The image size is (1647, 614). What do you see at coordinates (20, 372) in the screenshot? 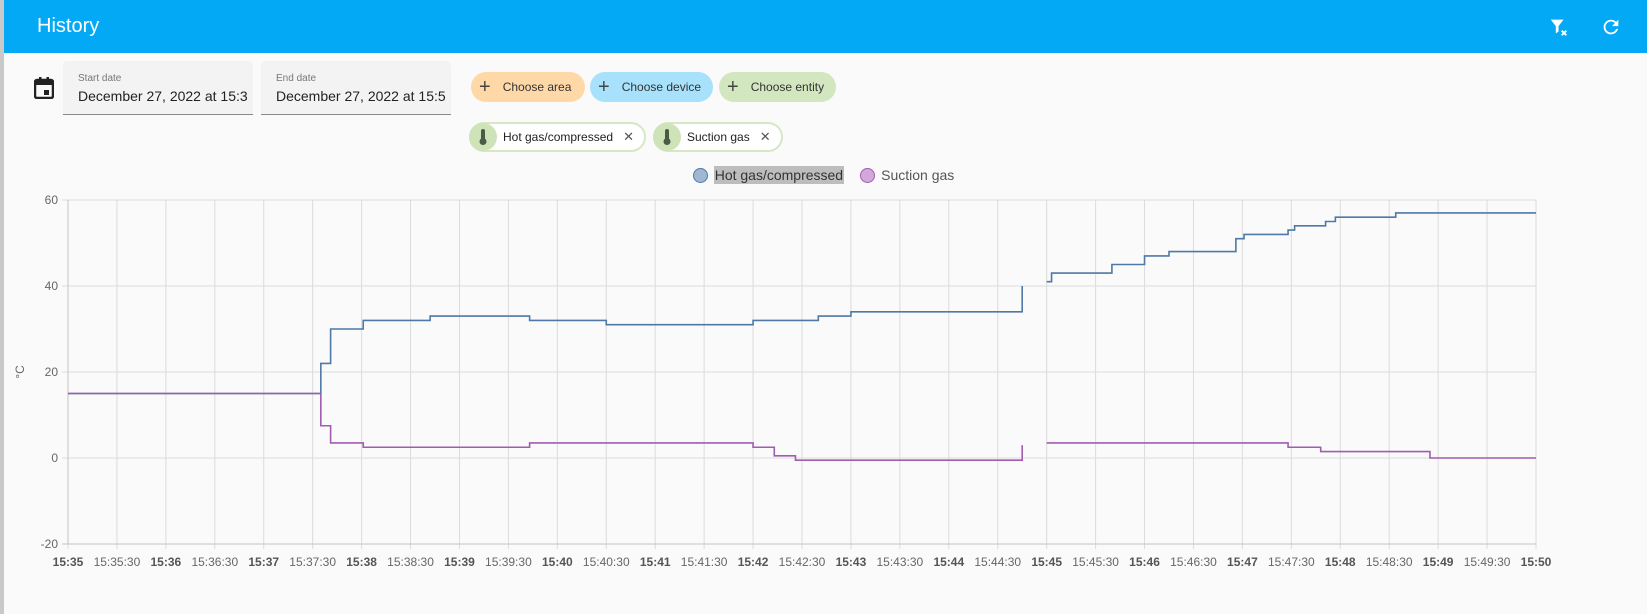
I see `y-axis-label: °C` at bounding box center [20, 372].